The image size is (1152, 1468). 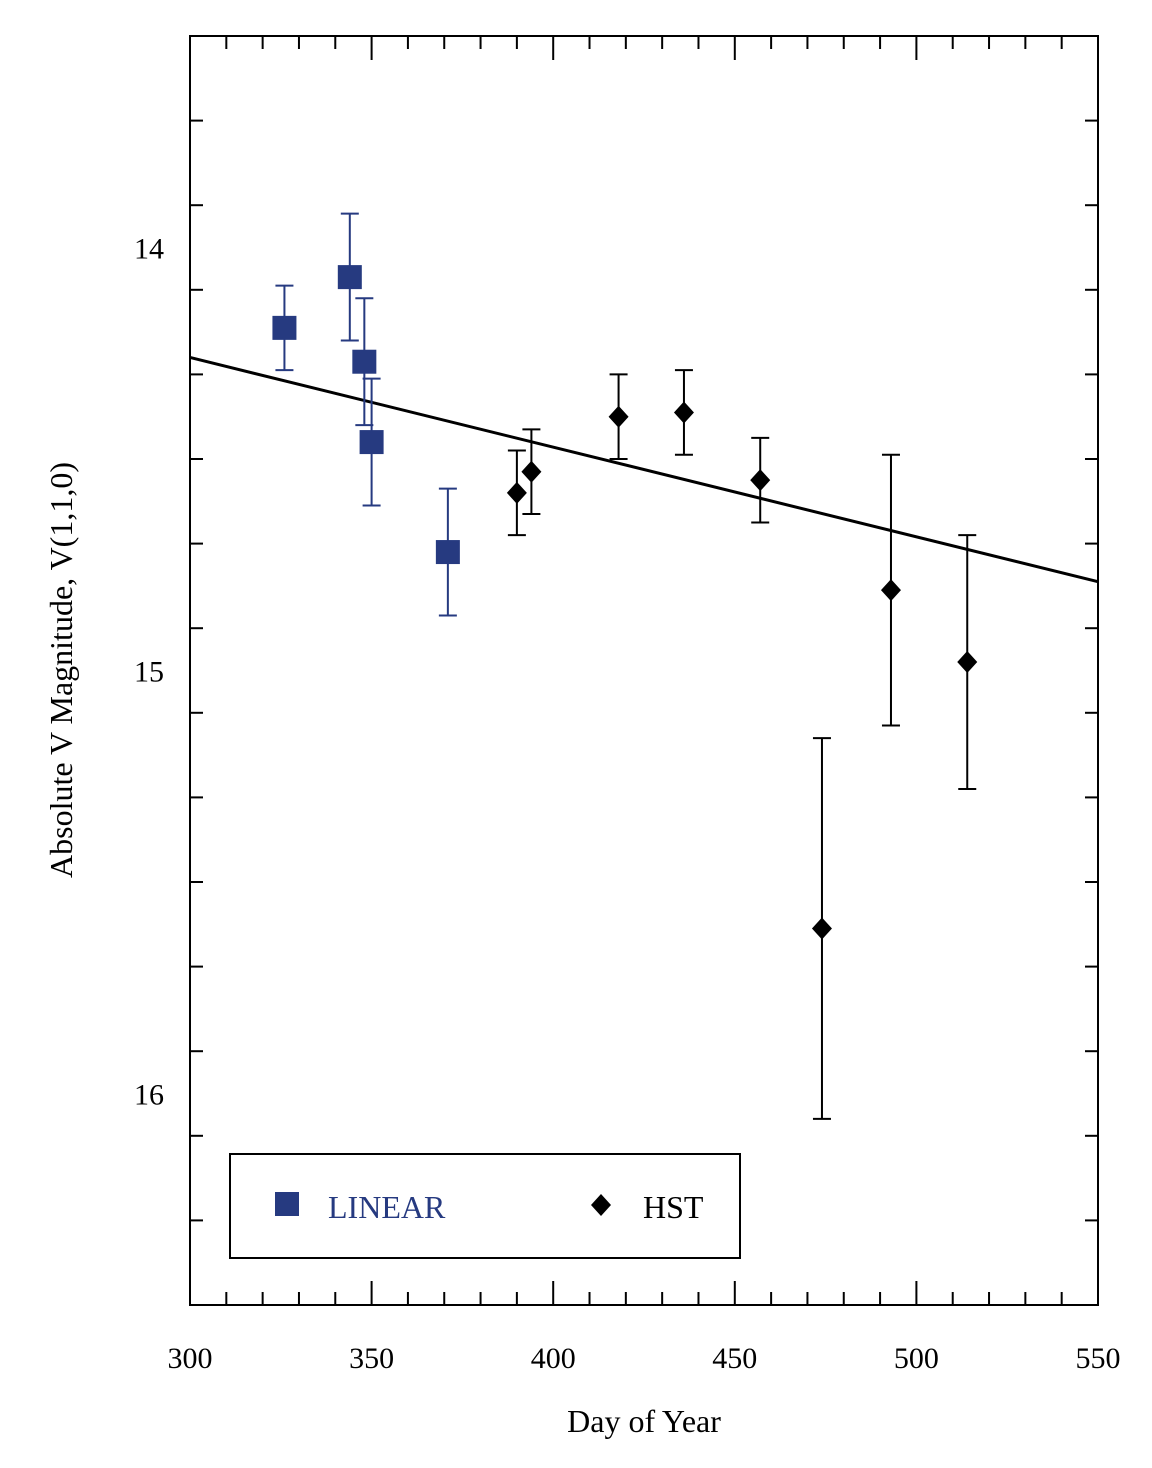 What do you see at coordinates (190, 1358) in the screenshot?
I see `x-tick-label: 300` at bounding box center [190, 1358].